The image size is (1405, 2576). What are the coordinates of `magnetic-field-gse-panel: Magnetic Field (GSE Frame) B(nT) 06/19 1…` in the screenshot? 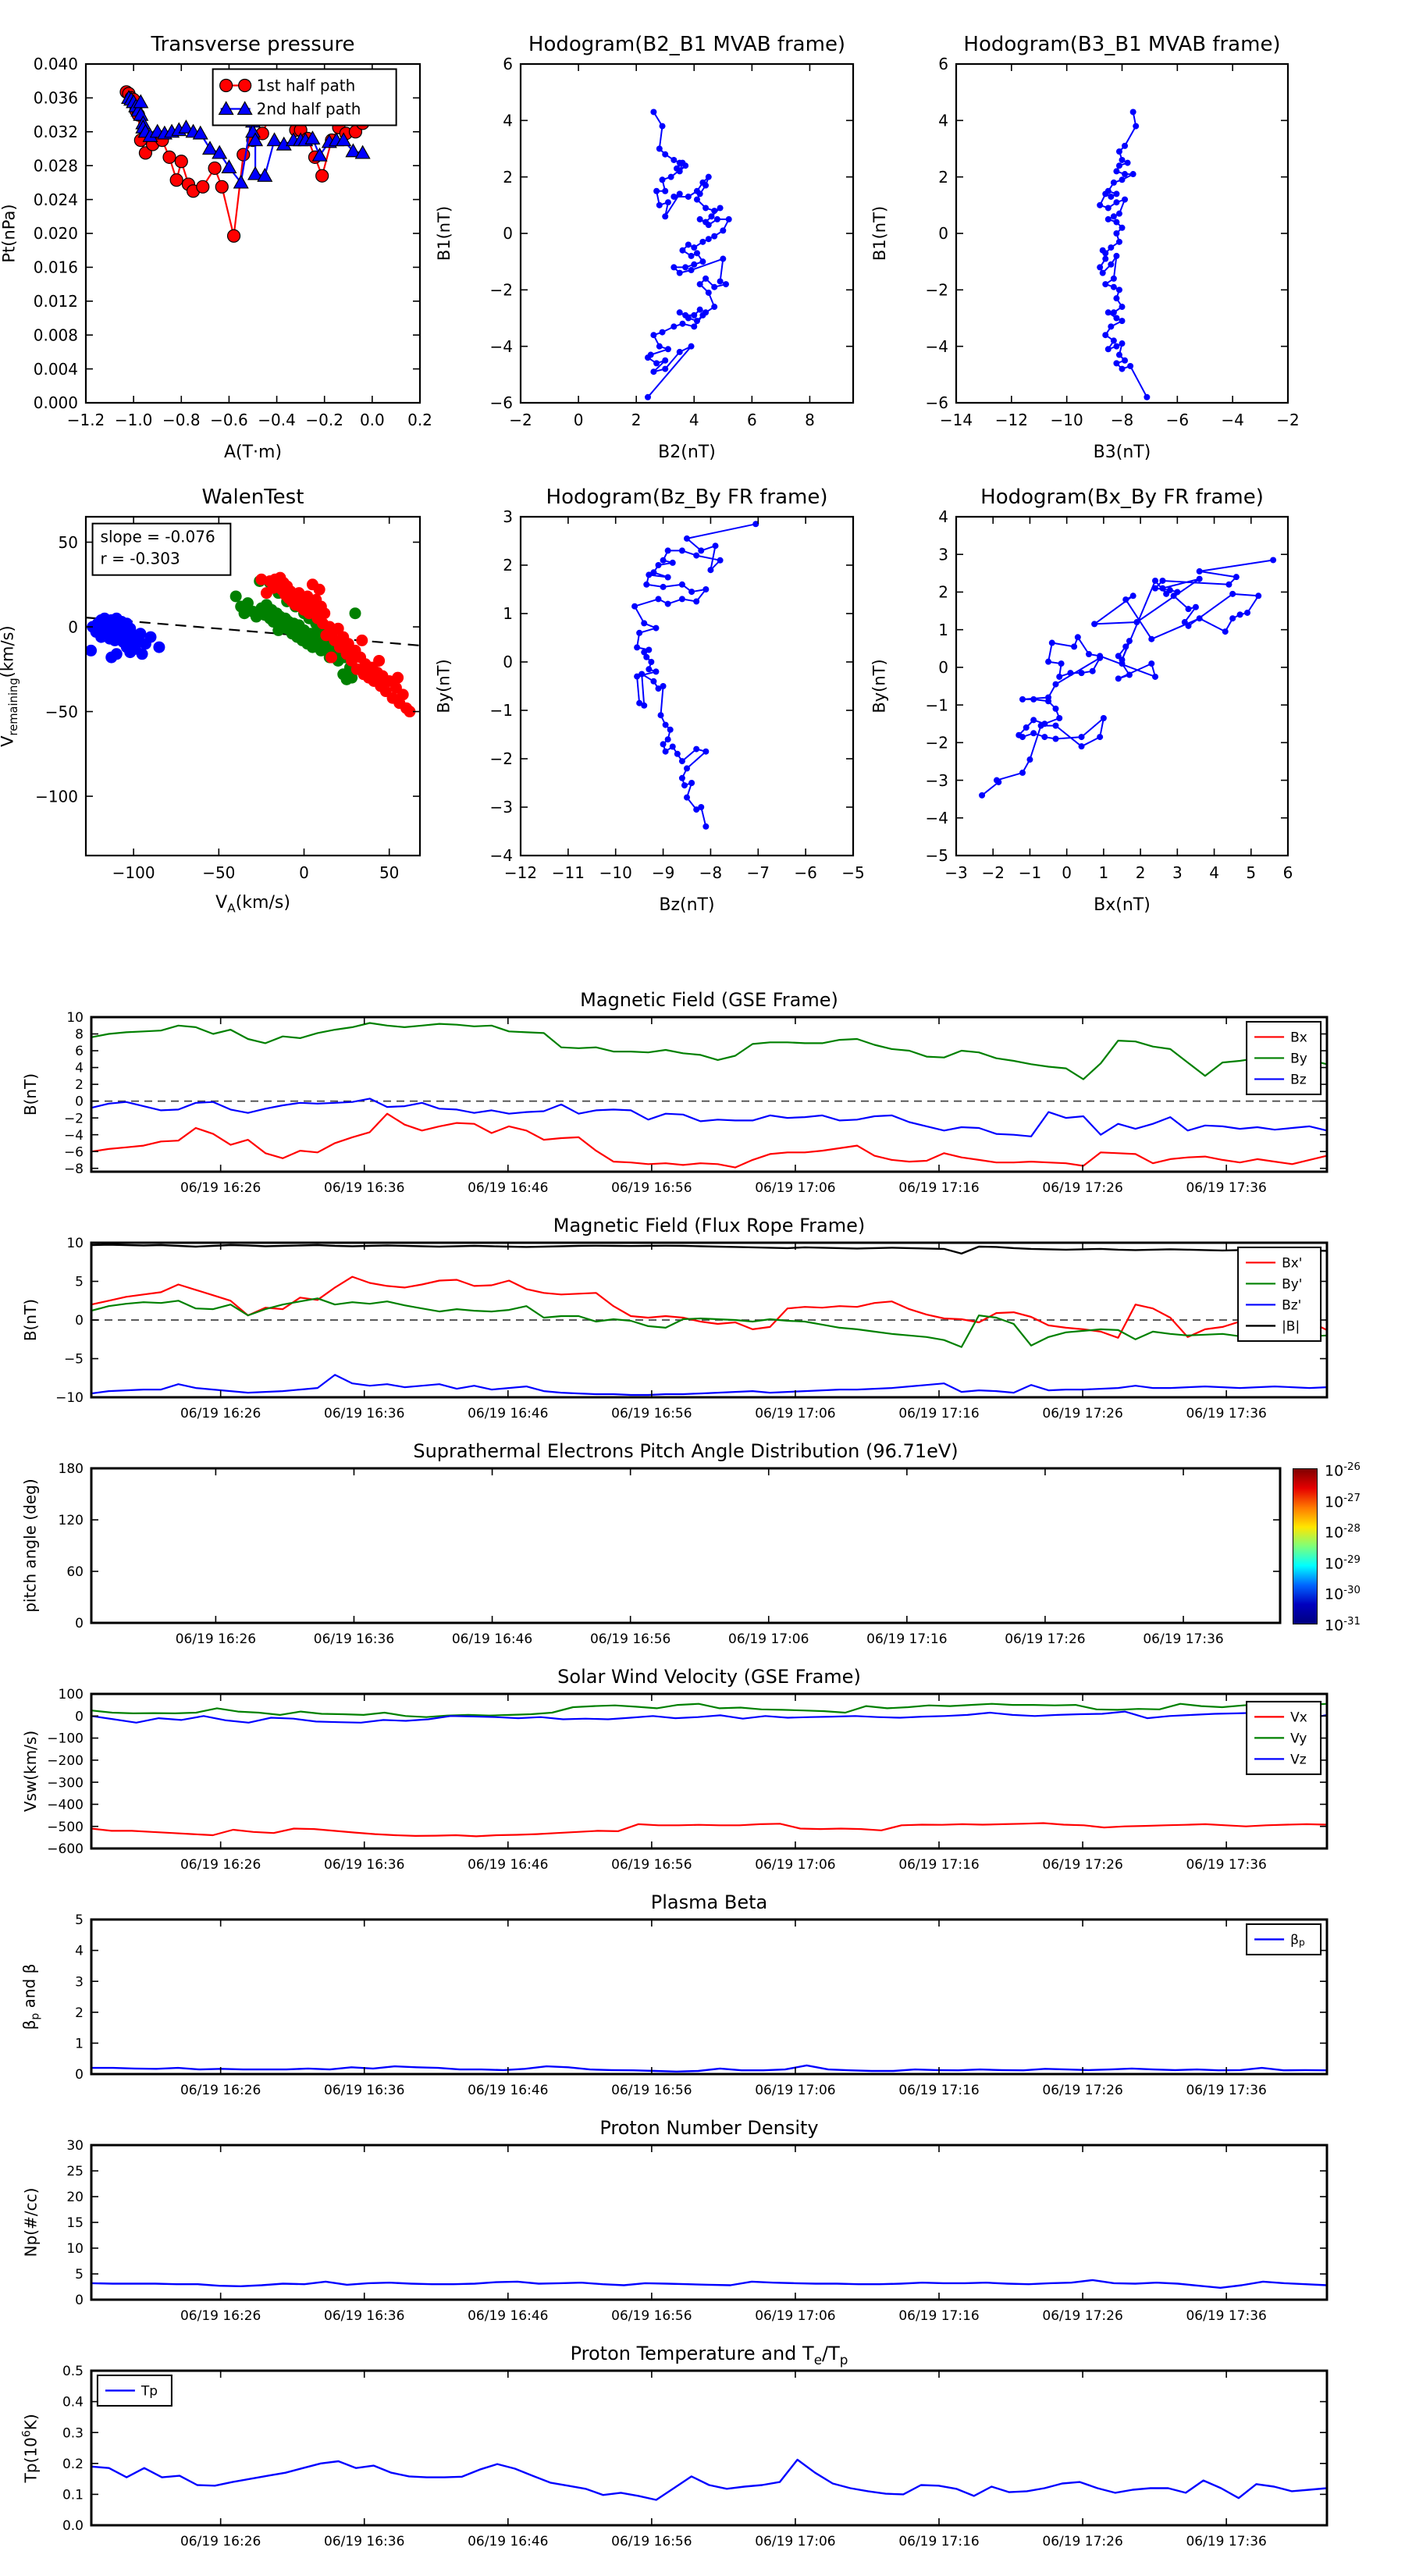 It's located at (675, 1092).